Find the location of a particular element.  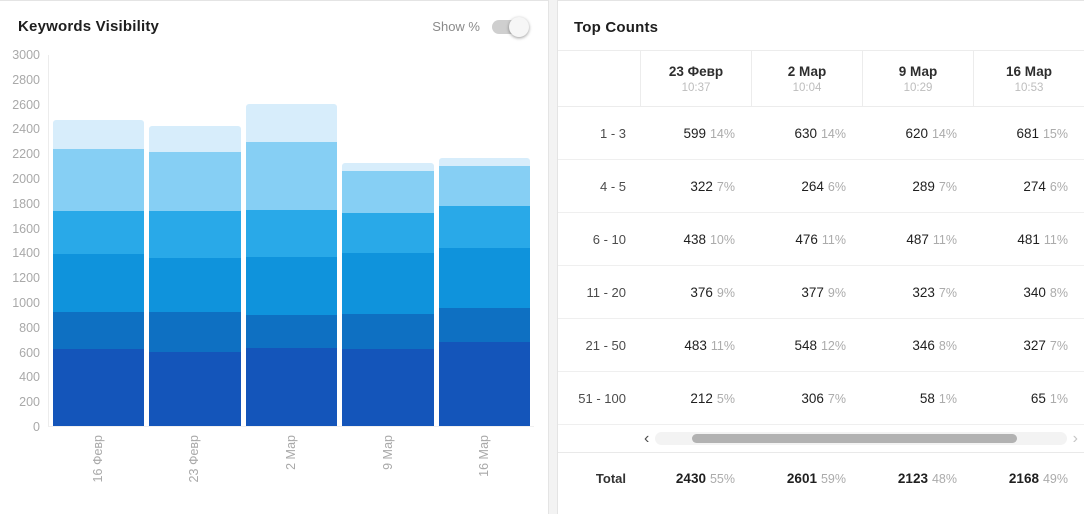

scrollbar-row: ‹ › is located at coordinates (821, 438).